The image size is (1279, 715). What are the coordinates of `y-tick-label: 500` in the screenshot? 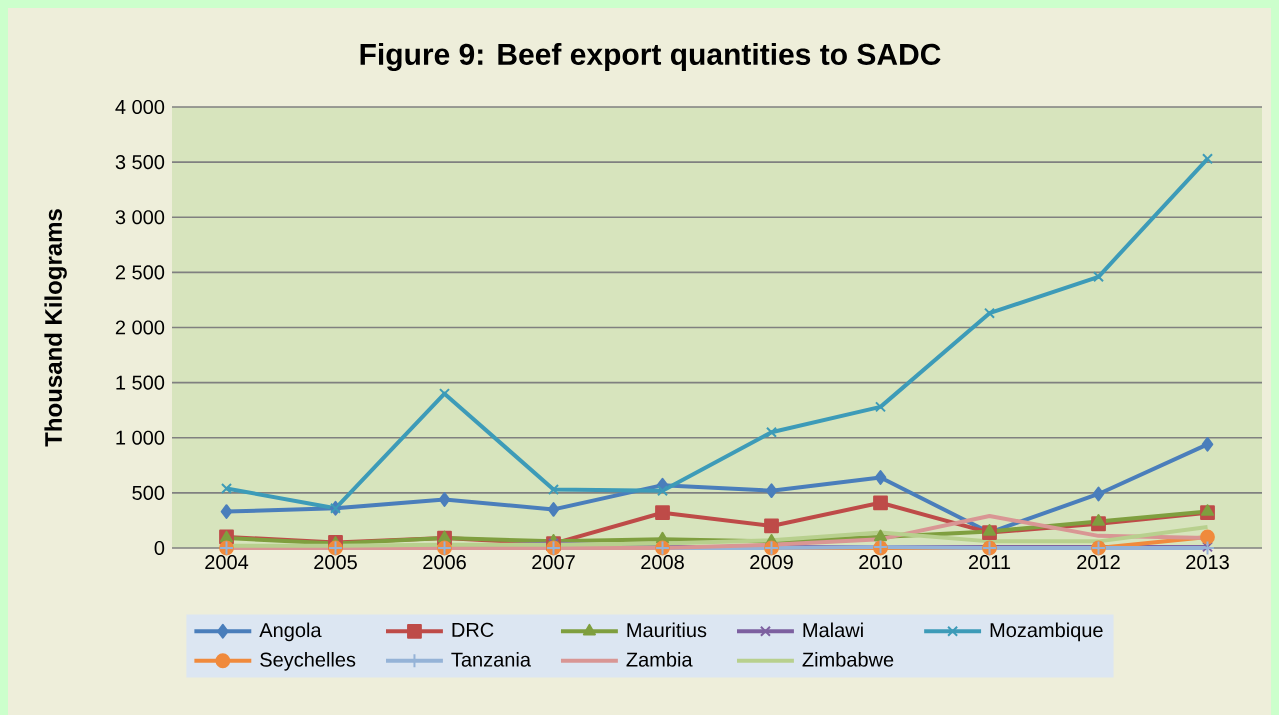 It's located at (148, 492).